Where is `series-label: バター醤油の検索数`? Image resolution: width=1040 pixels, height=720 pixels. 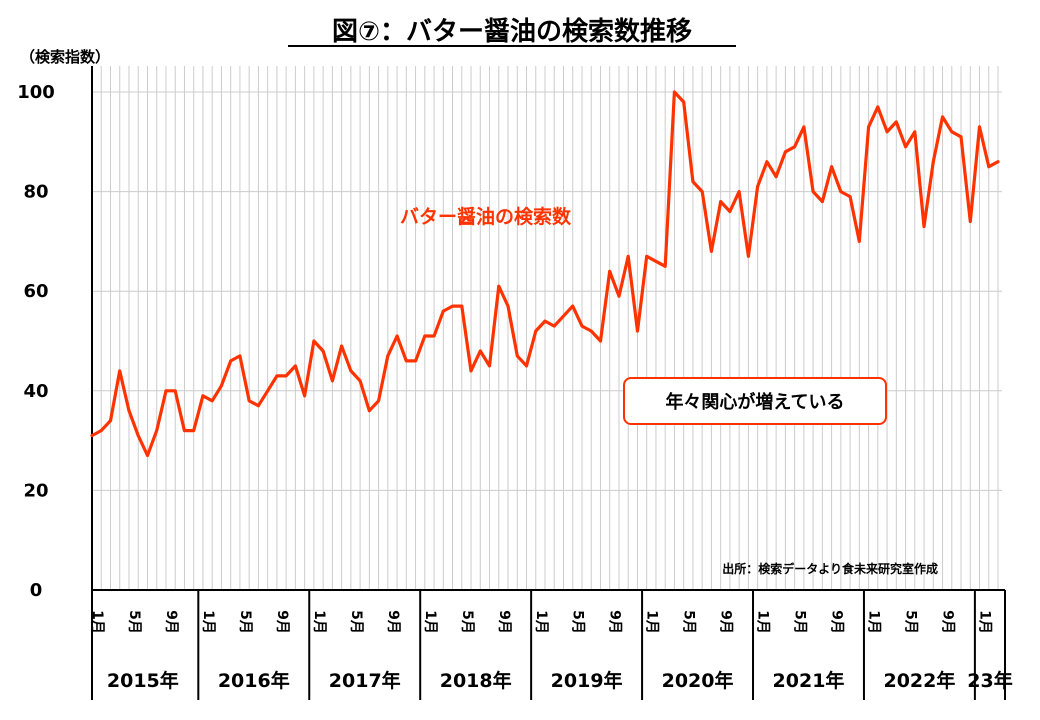
series-label: バター醤油の検索数 is located at coordinates (486, 216).